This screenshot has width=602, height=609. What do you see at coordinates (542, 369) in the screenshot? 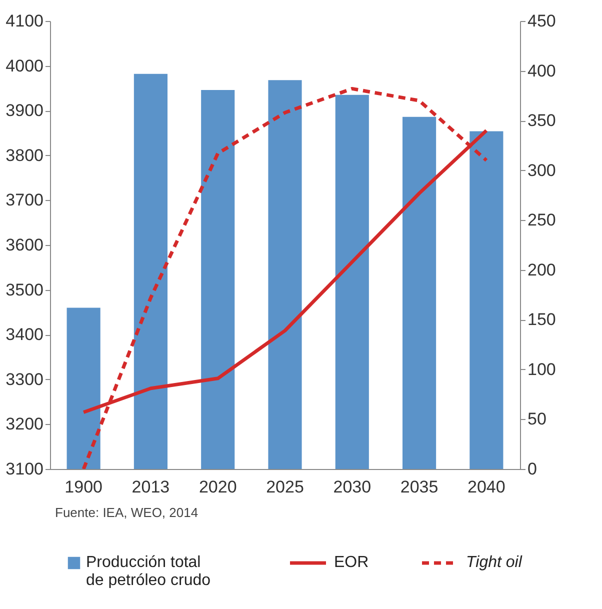
I see `y2-tick-label: 100` at bounding box center [542, 369].